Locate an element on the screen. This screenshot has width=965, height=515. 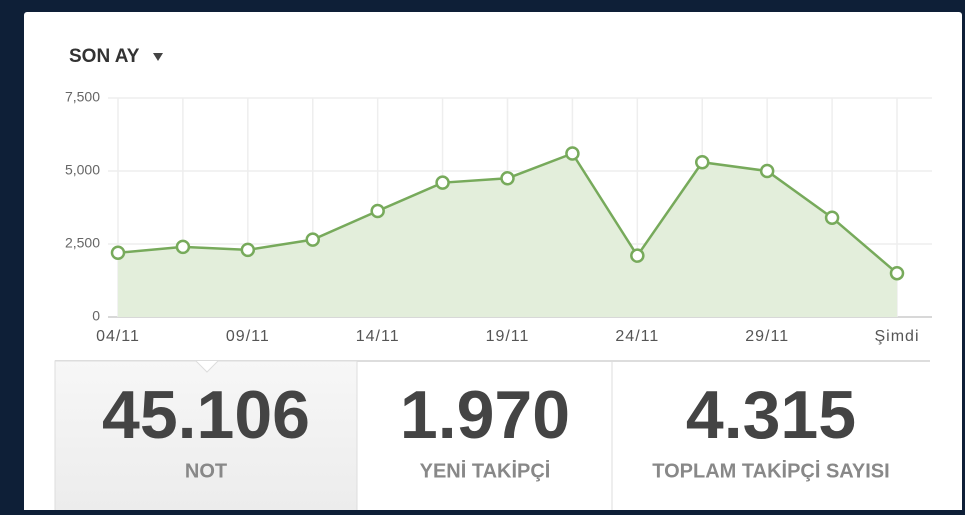
pointer is located at coordinates (207, 366).